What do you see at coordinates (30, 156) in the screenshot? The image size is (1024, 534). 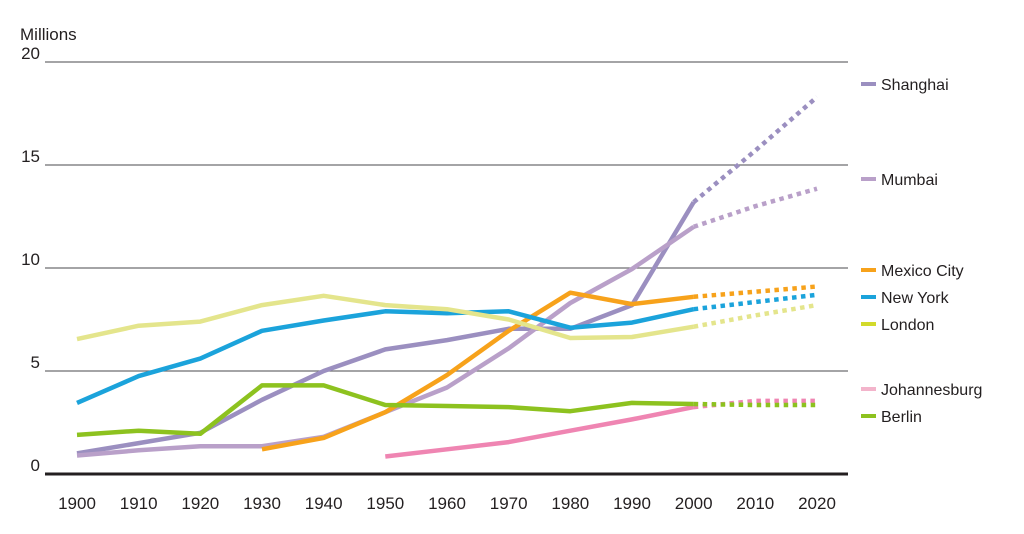 I see `y-tick-label: 15` at bounding box center [30, 156].